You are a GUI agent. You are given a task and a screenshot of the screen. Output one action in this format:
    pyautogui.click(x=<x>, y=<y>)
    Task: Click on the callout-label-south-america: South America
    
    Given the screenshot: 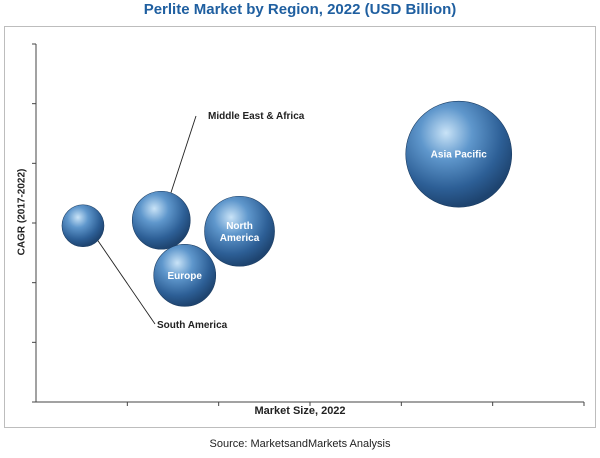 What is the action you would take?
    pyautogui.click(x=192, y=325)
    